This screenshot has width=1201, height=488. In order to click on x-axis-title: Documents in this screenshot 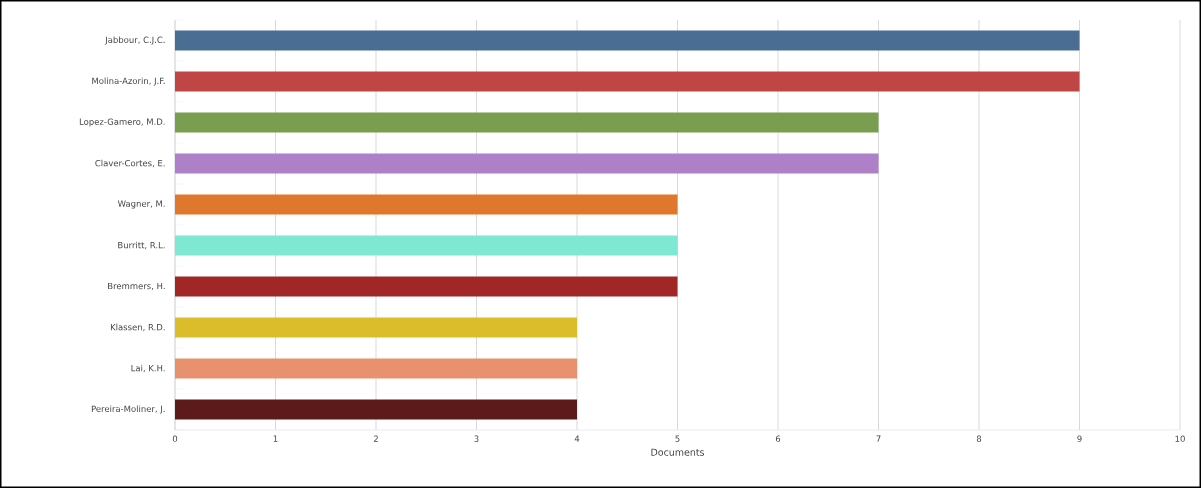, I will do `click(678, 452)`.